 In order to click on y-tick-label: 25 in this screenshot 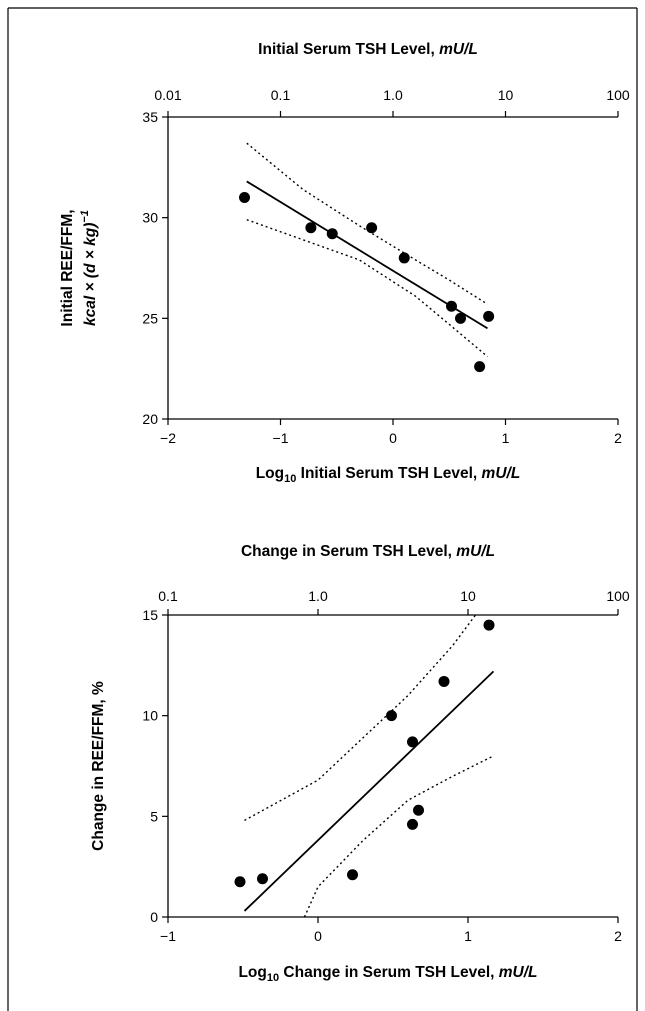, I will do `click(150, 318)`.